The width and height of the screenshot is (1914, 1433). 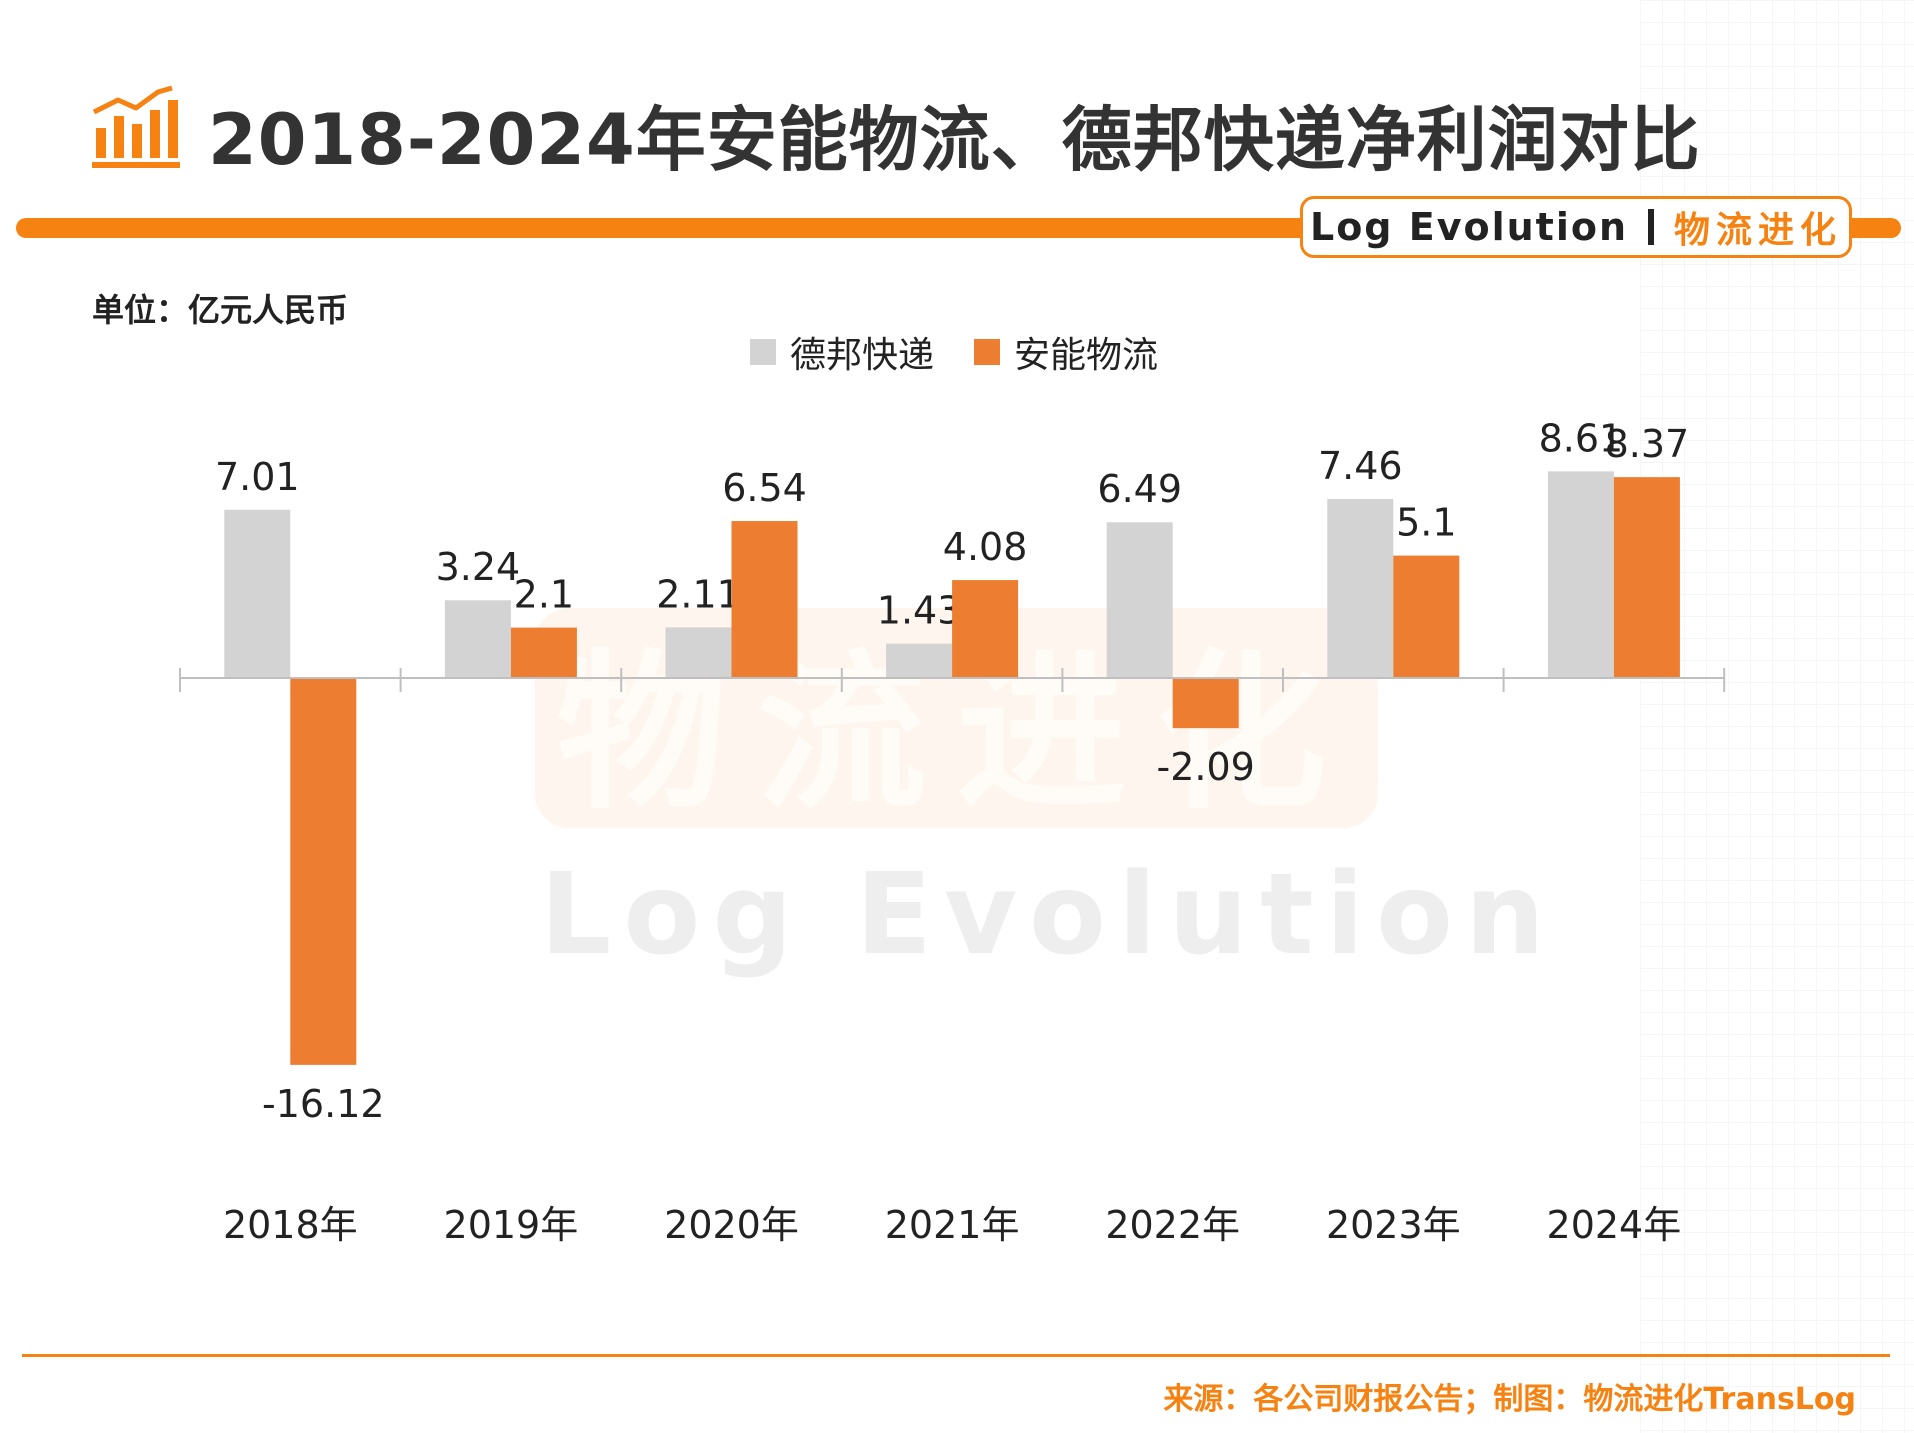 What do you see at coordinates (1360, 466) in the screenshot?
I see `data-label-debang-6: 7.46` at bounding box center [1360, 466].